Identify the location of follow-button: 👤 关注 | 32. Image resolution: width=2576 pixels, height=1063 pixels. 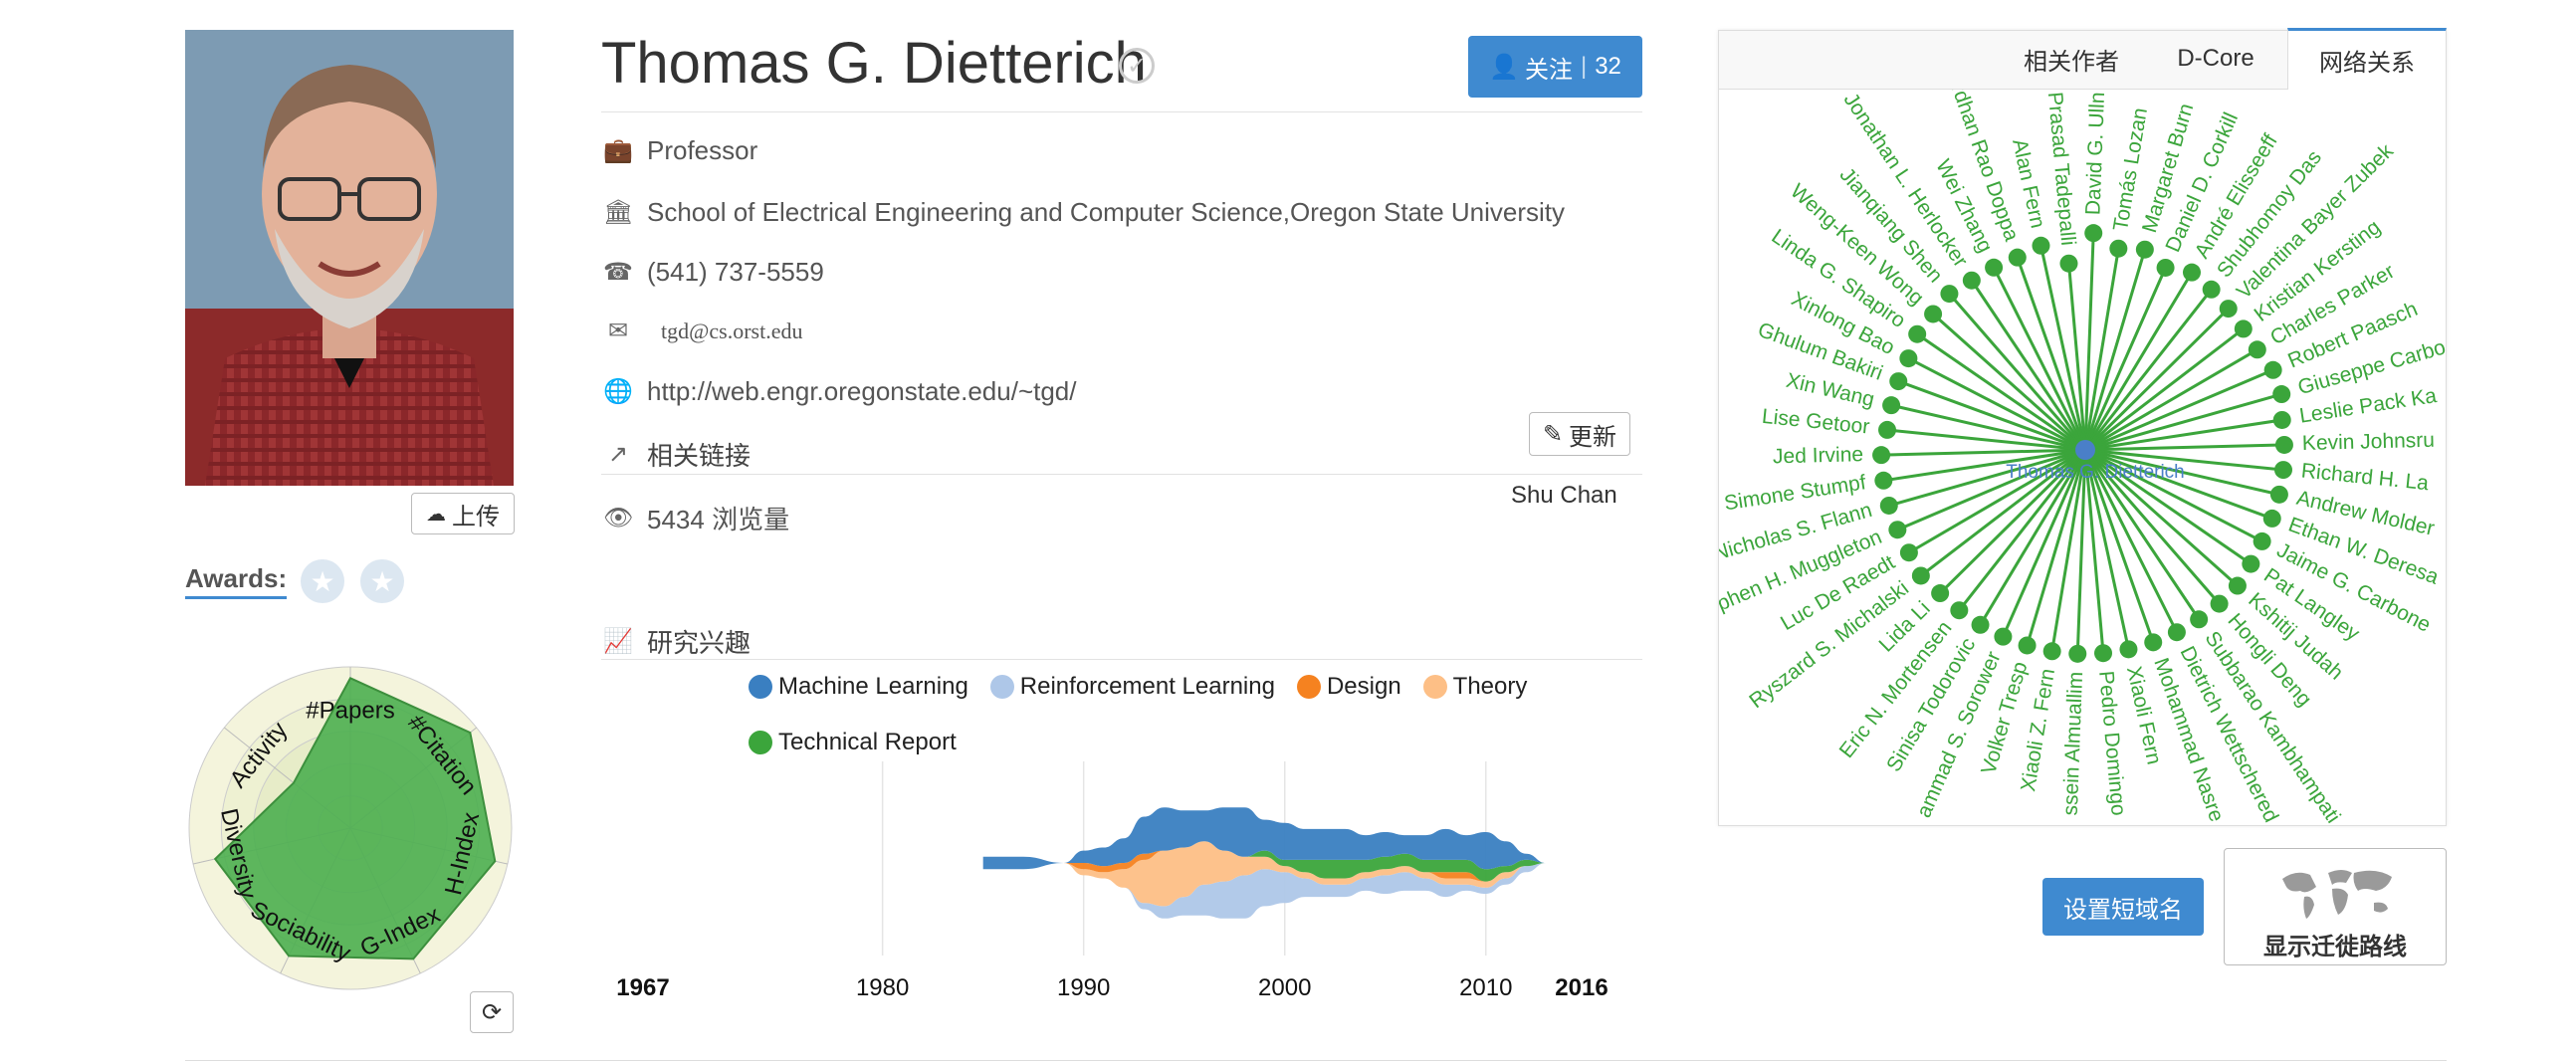
(1555, 67).